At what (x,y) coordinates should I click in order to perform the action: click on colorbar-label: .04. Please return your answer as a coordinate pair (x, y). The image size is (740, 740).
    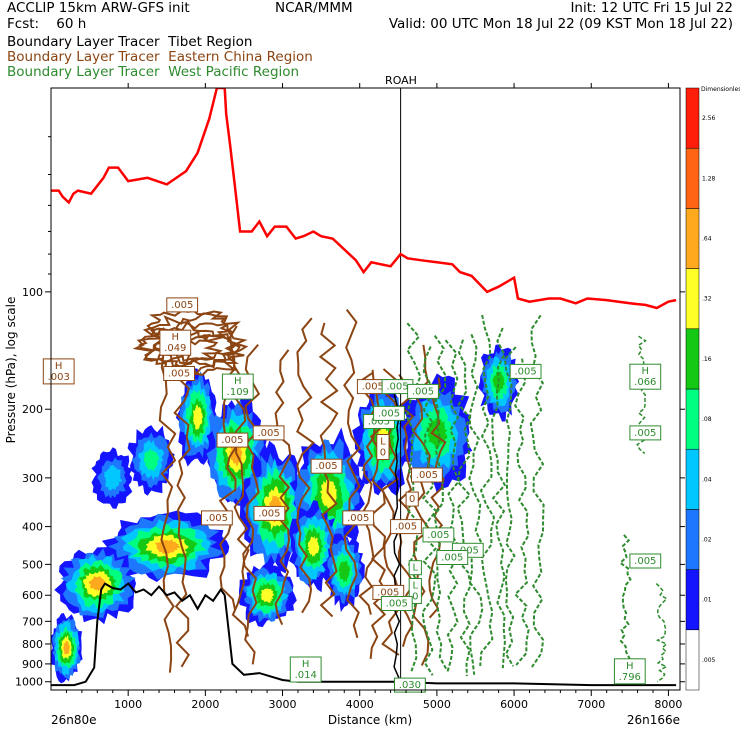
    Looking at the image, I should click on (707, 479).